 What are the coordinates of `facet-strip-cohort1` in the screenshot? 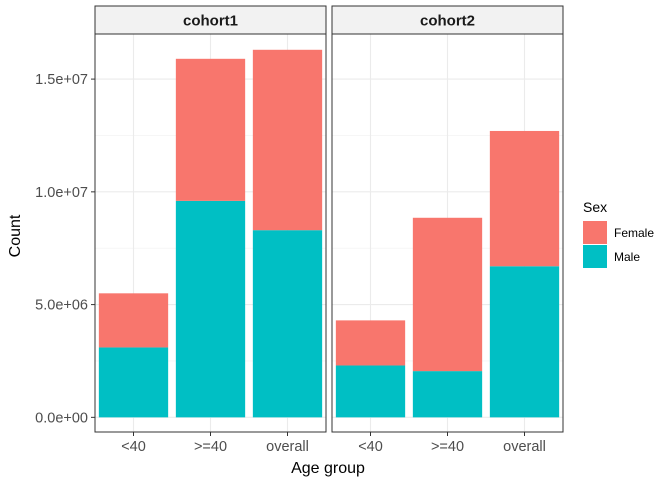 It's located at (210, 20).